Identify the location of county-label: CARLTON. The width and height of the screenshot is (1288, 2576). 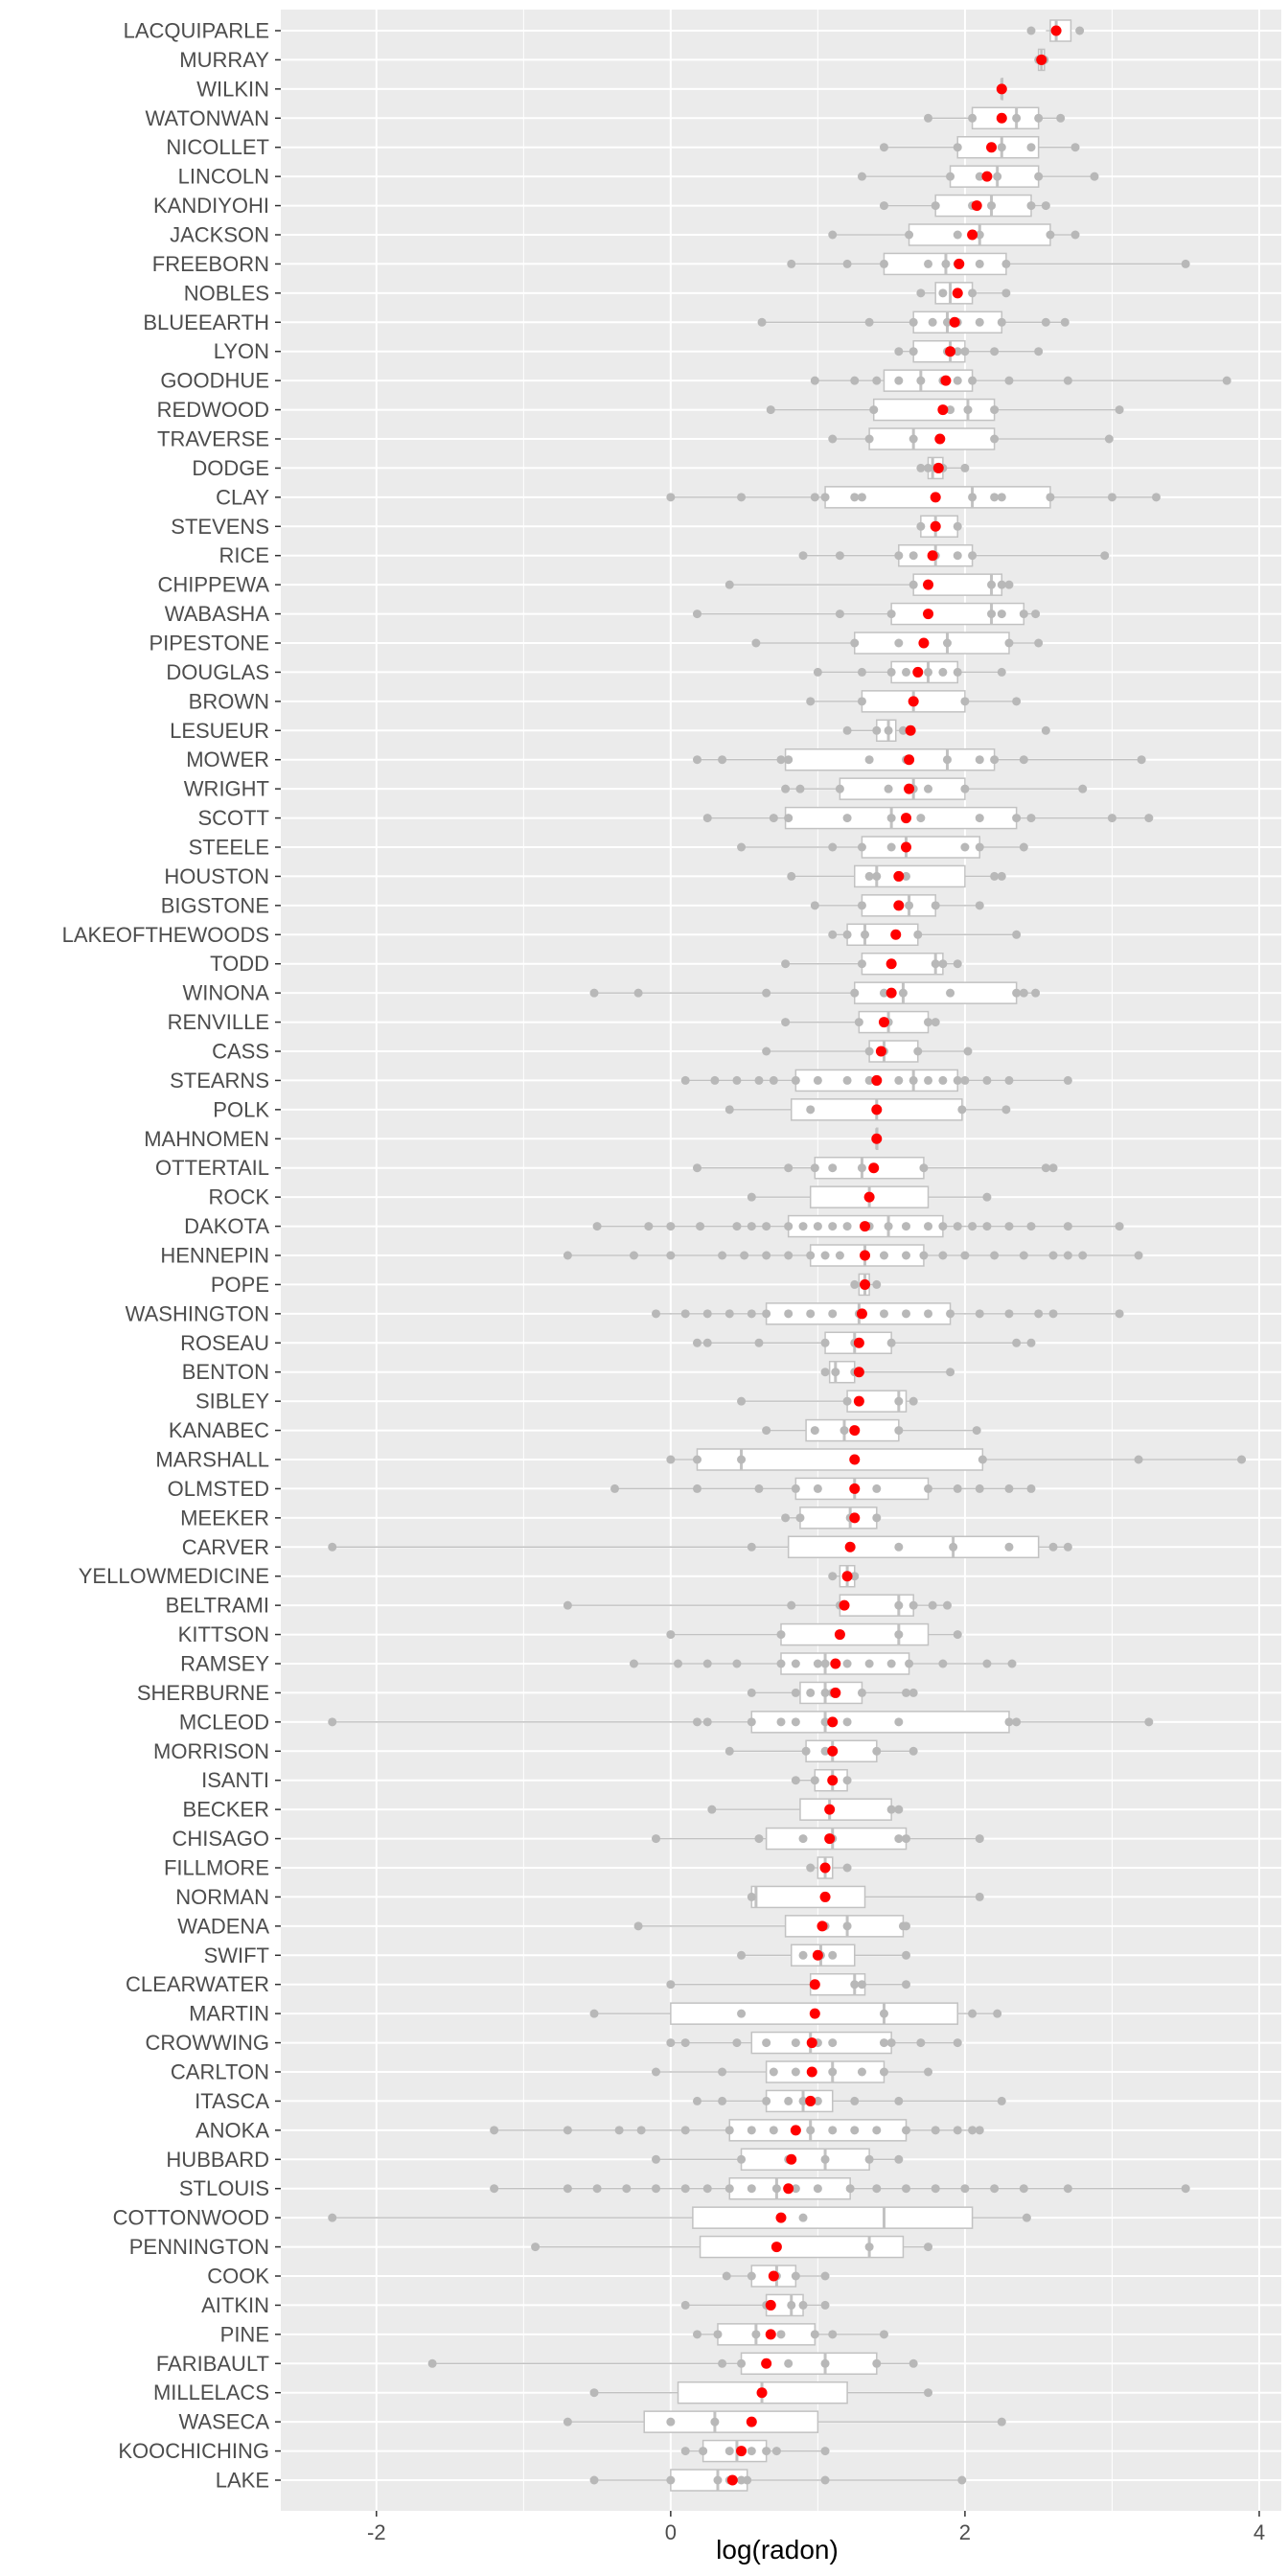
(220, 2072).